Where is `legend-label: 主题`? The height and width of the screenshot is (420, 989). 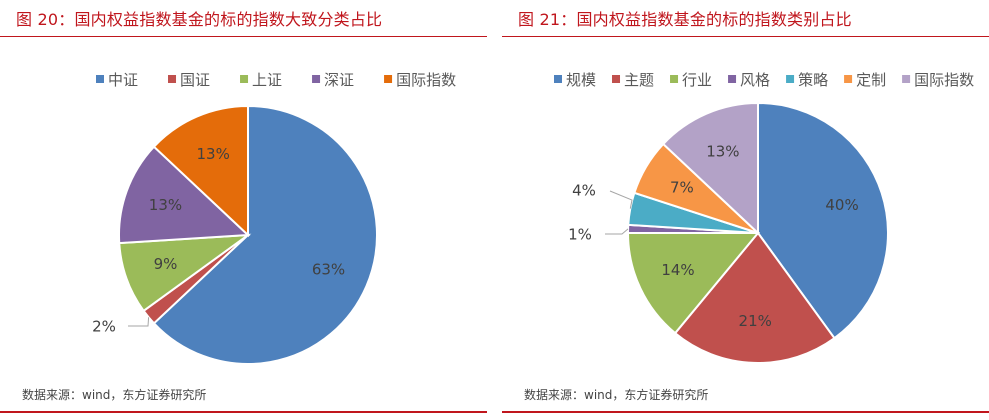 legend-label: 主题 is located at coordinates (639, 80).